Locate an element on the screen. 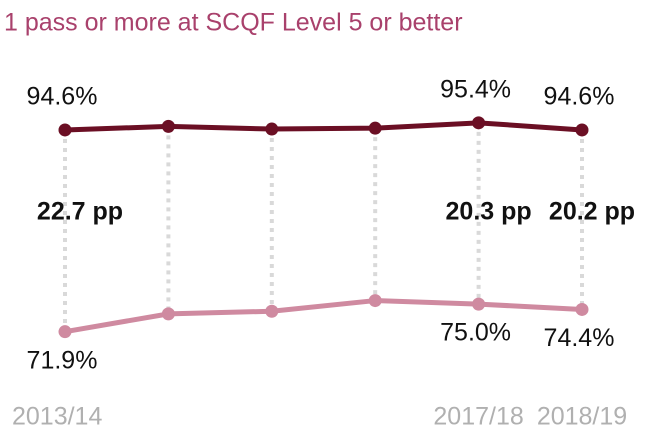 Image resolution: width=671 pixels, height=436 pixels. gap-label: 20.2 pp is located at coordinates (592, 212).